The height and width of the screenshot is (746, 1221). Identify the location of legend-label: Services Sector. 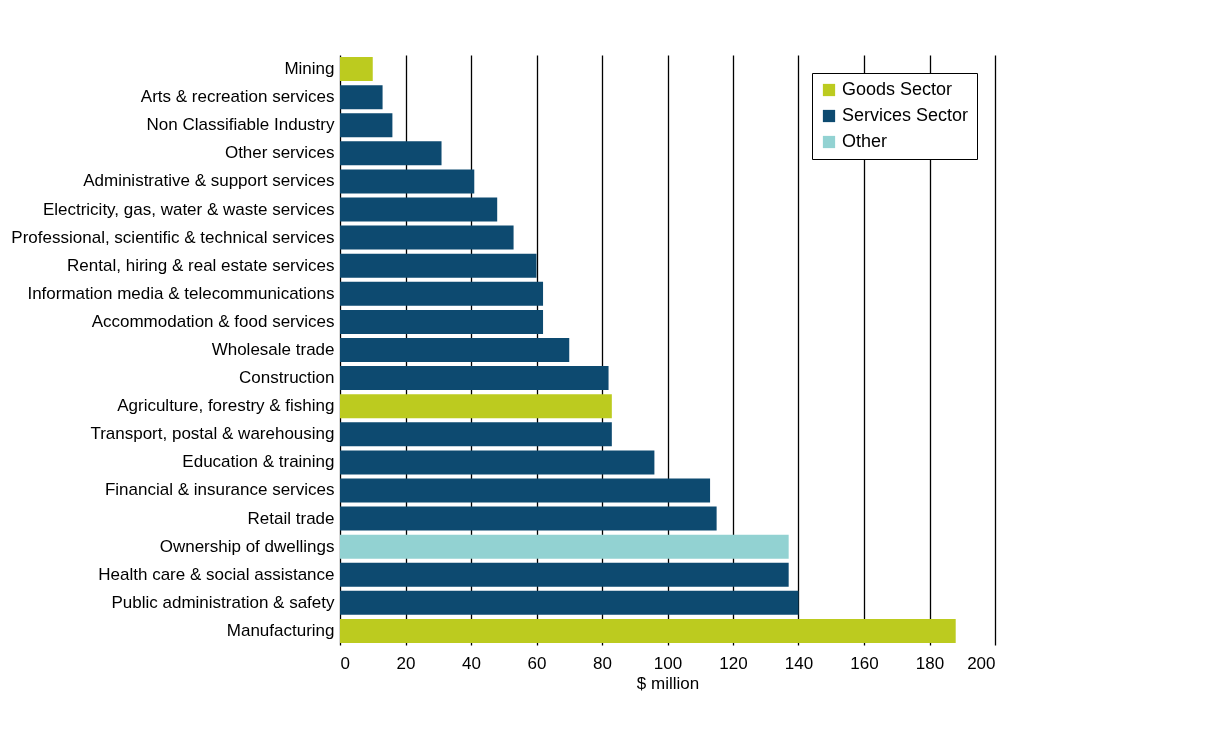
(905, 115).